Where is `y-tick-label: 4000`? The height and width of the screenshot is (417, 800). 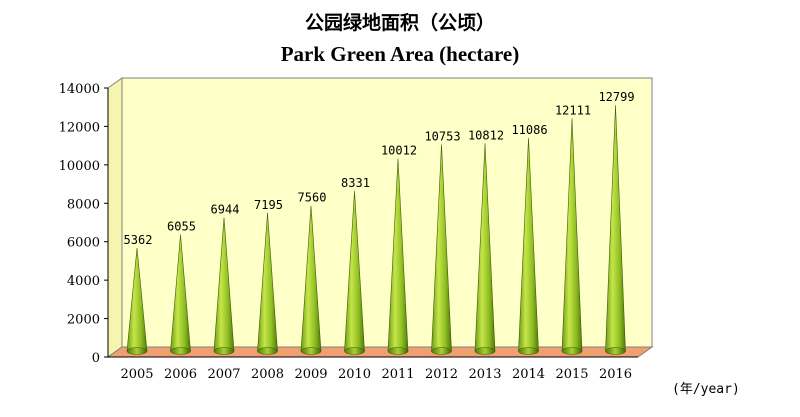 y-tick-label: 4000 is located at coordinates (83, 281).